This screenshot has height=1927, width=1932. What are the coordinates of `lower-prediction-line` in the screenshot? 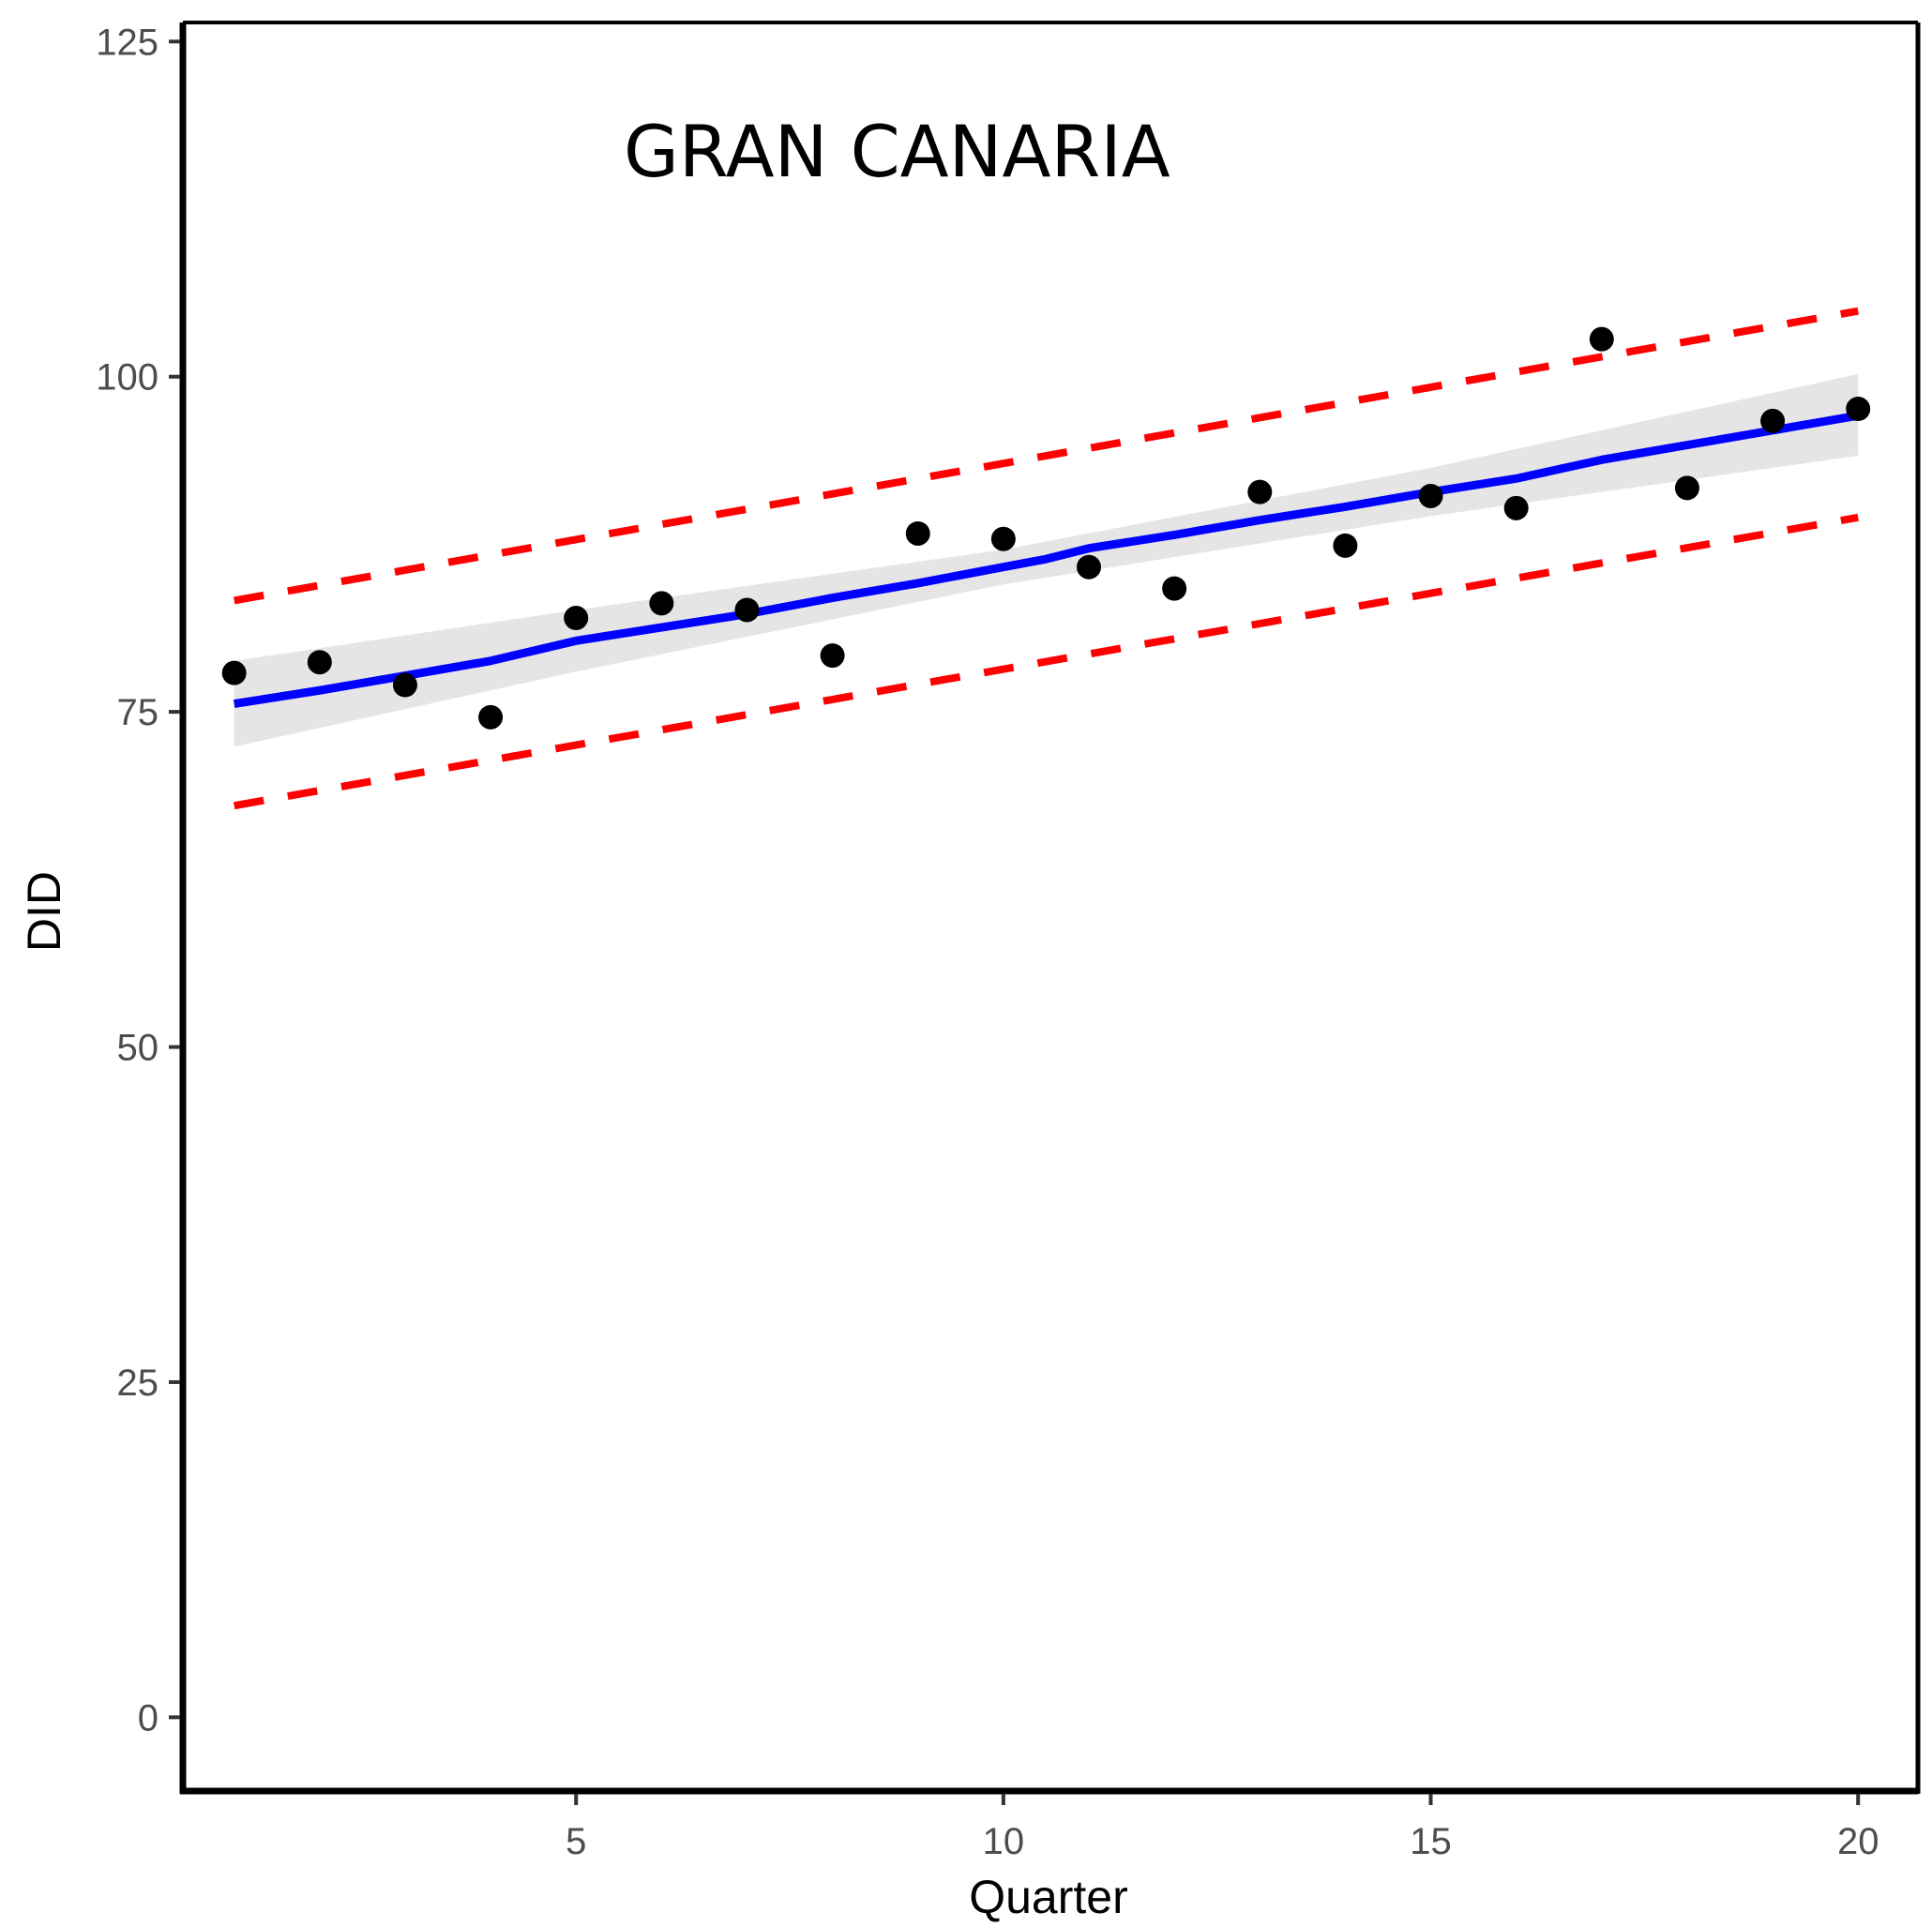 It's located at (1046, 661).